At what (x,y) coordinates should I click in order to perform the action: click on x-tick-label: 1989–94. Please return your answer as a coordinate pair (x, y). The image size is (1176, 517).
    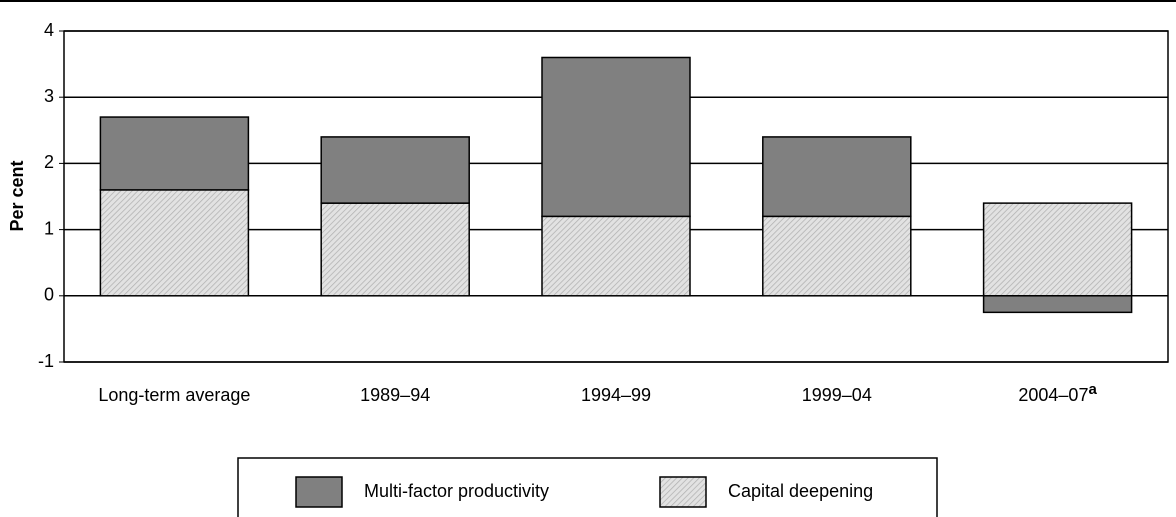
    Looking at the image, I should click on (395, 395).